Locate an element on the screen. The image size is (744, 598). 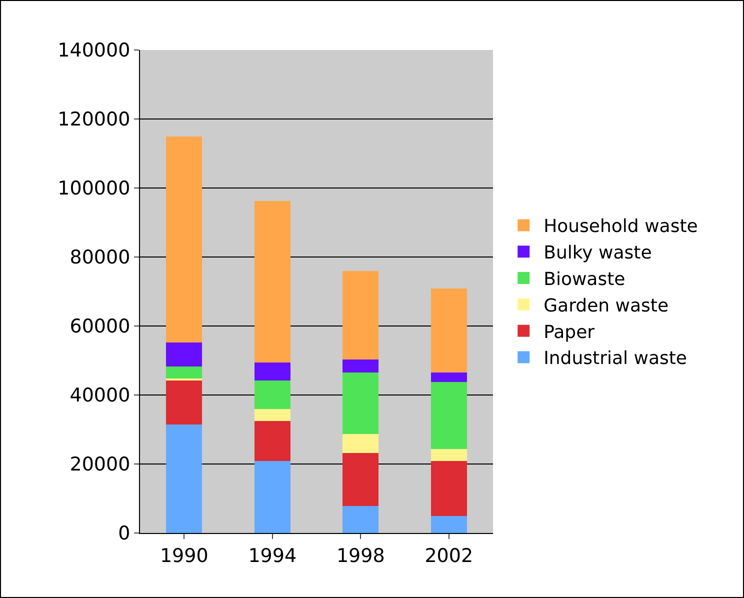
y-tick-label: 60000 is located at coordinates (100, 327).